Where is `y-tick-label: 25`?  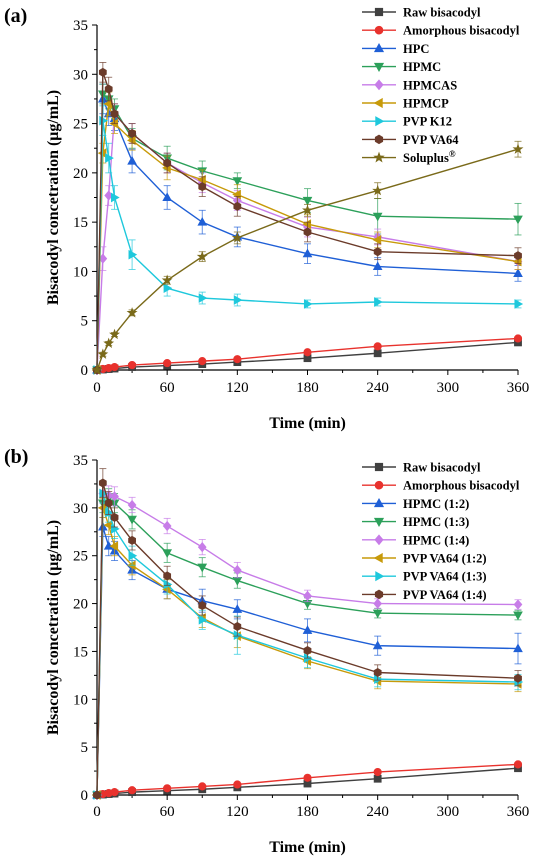 y-tick-label: 25 is located at coordinates (80, 557).